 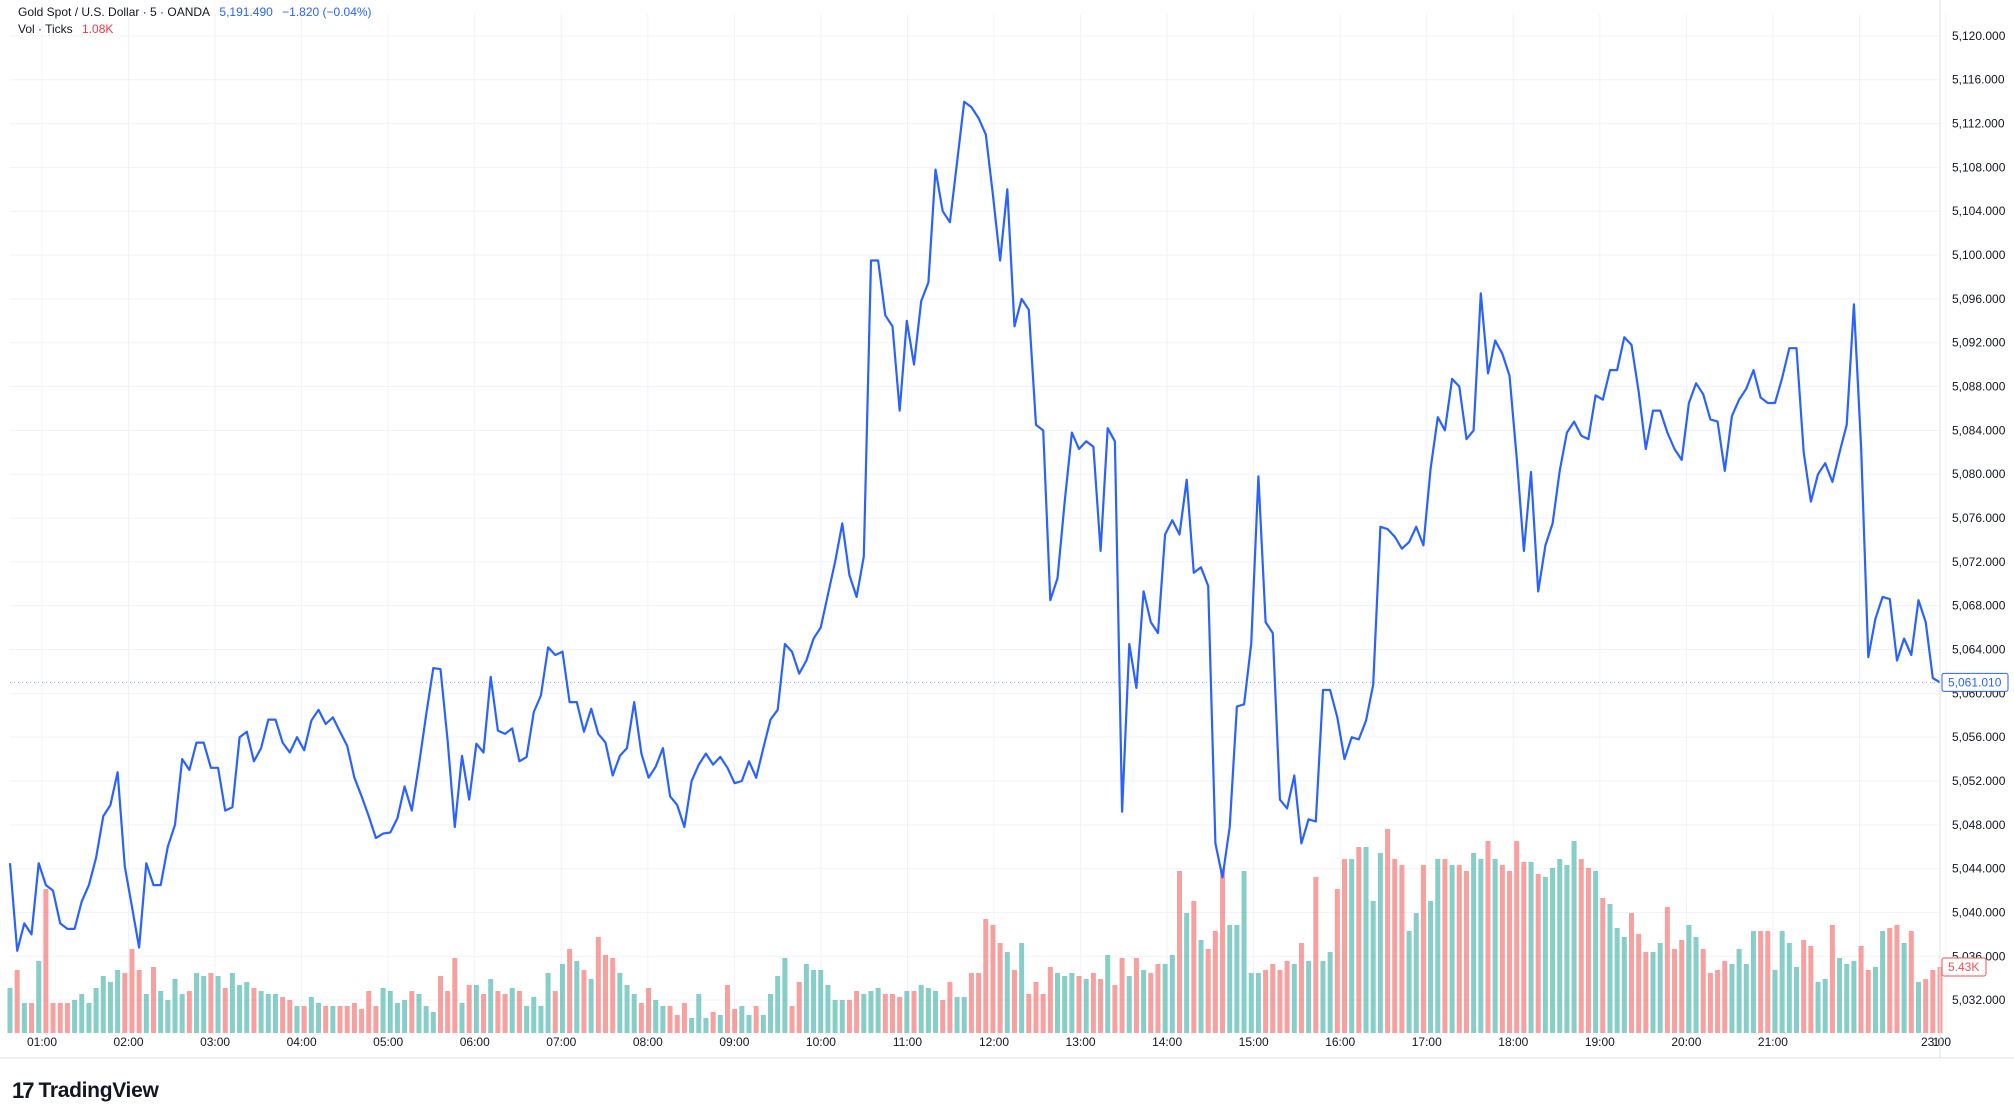 I want to click on time-axis-label: 05:00, so click(x=388, y=1042).